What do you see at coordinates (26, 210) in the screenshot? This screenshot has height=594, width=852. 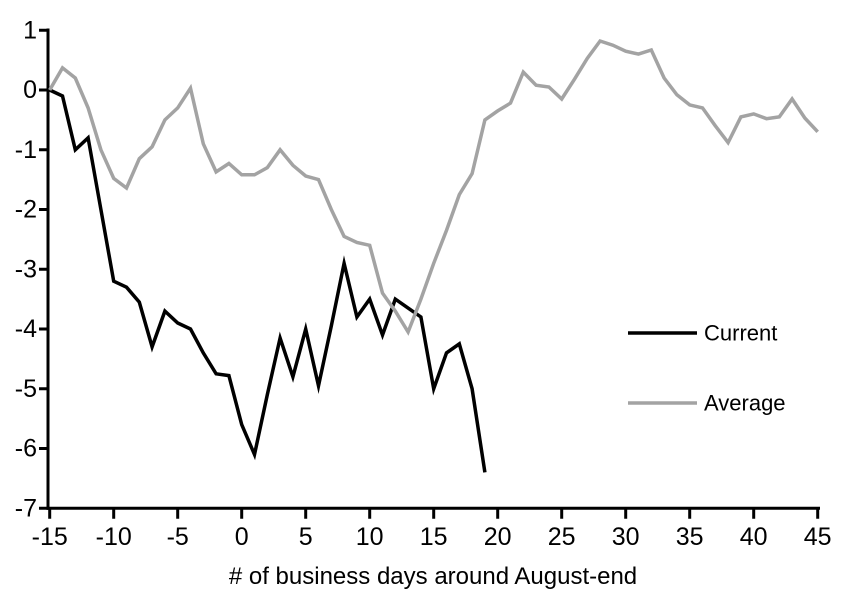 I see `y-tick-label: -2` at bounding box center [26, 210].